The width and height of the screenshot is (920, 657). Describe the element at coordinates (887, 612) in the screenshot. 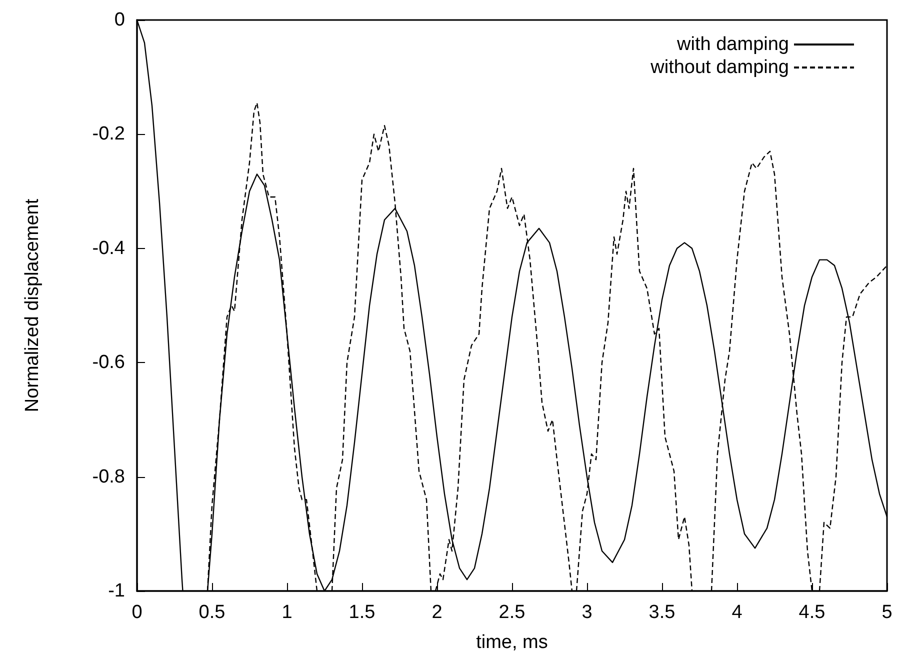

I see `x-tick-label: 5` at that location.